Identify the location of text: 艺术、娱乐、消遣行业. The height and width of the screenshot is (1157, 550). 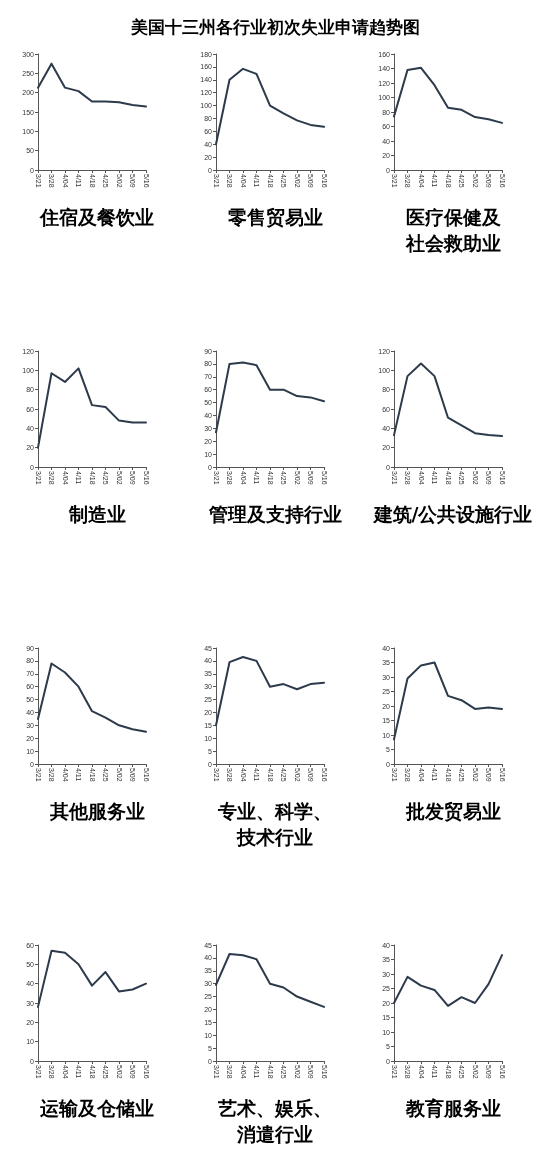
(275, 1121).